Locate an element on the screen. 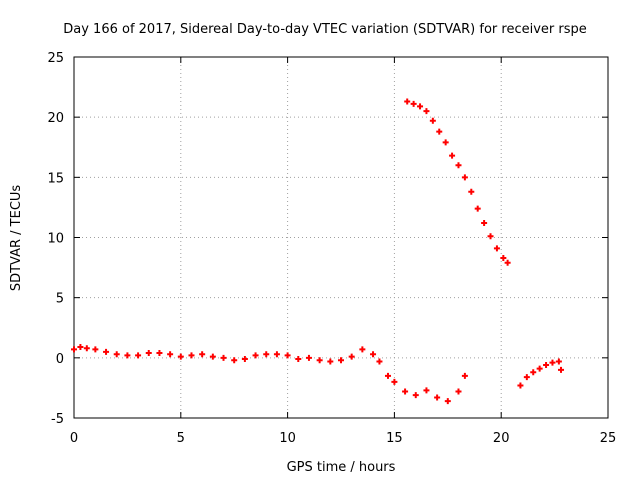 The image size is (640, 480). y-tick-label: 10 is located at coordinates (55, 239).